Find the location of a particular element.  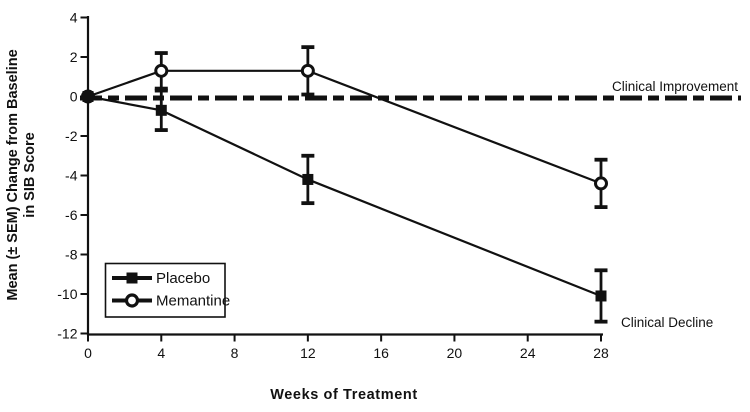

y-axis-title-line1: Mean (± SEM) Change from Baseline is located at coordinates (13, 174).